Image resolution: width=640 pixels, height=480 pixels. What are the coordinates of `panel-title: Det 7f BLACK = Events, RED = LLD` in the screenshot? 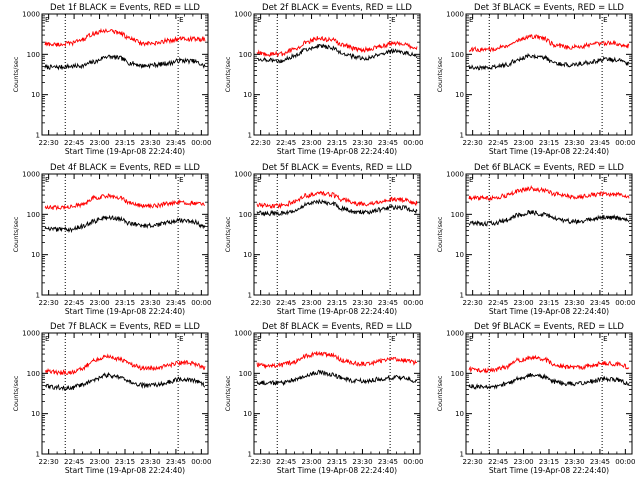 It's located at (125, 327).